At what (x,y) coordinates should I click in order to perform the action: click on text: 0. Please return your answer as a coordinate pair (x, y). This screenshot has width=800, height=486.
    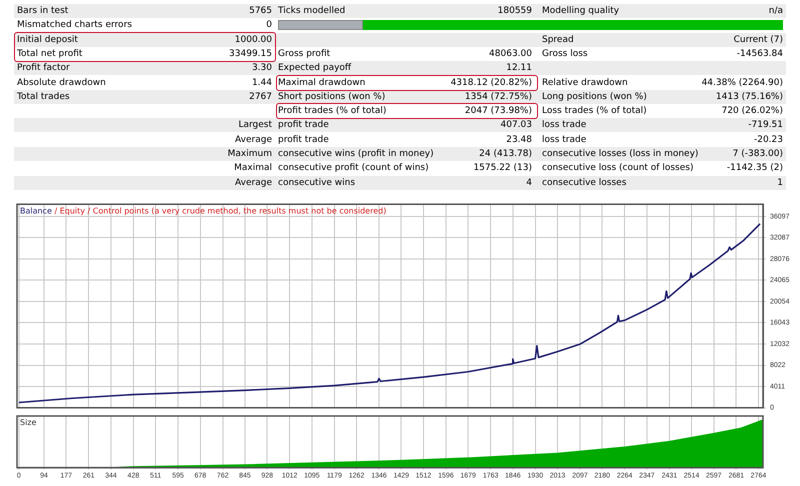
    Looking at the image, I should click on (269, 25).